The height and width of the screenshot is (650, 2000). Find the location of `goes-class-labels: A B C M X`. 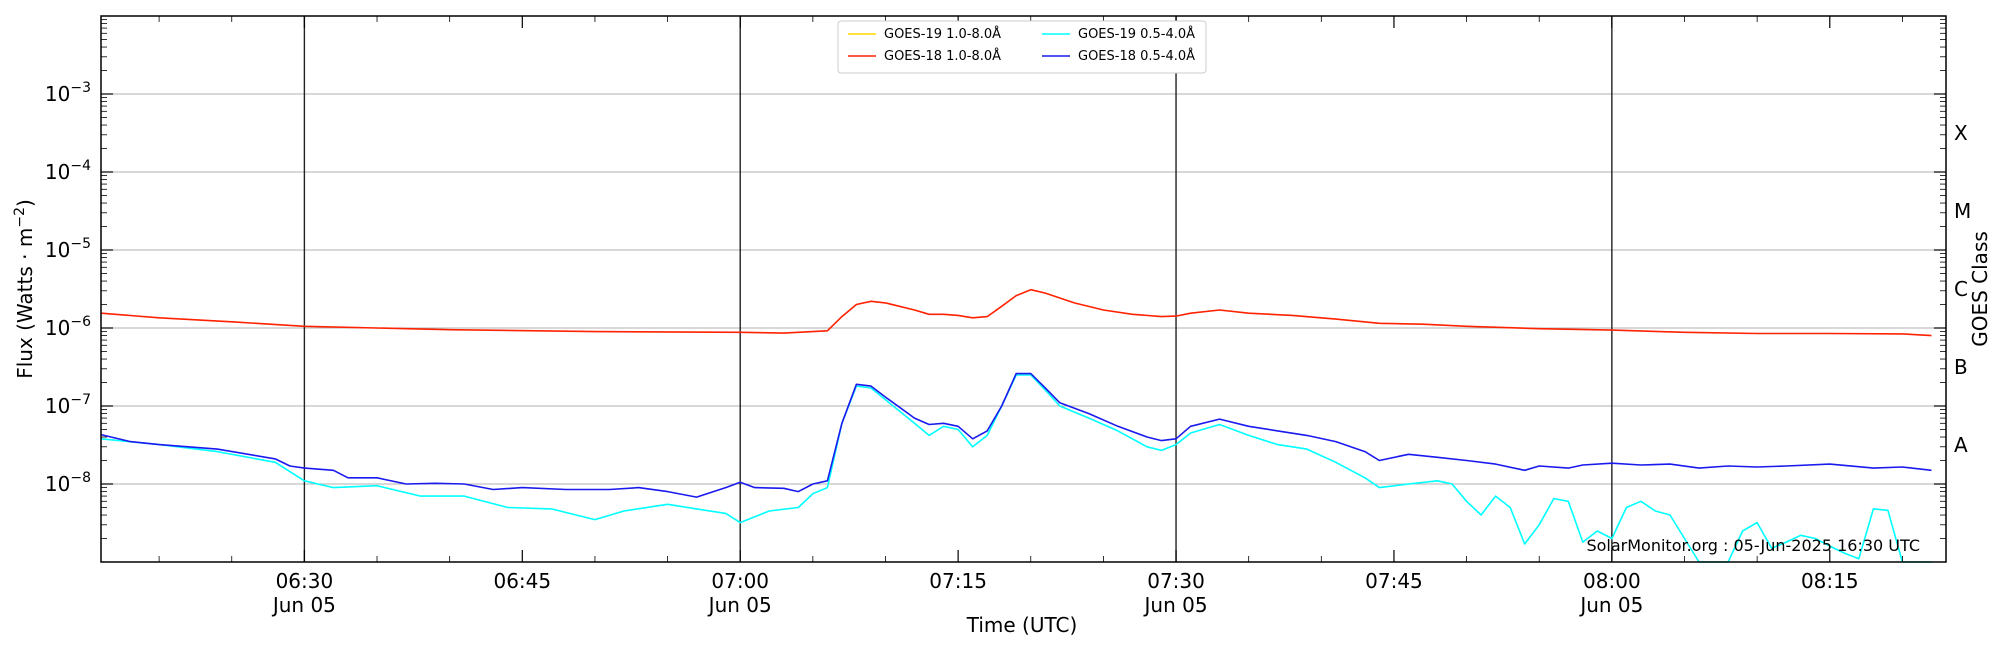

goes-class-labels: A B C M X is located at coordinates (1962, 289).